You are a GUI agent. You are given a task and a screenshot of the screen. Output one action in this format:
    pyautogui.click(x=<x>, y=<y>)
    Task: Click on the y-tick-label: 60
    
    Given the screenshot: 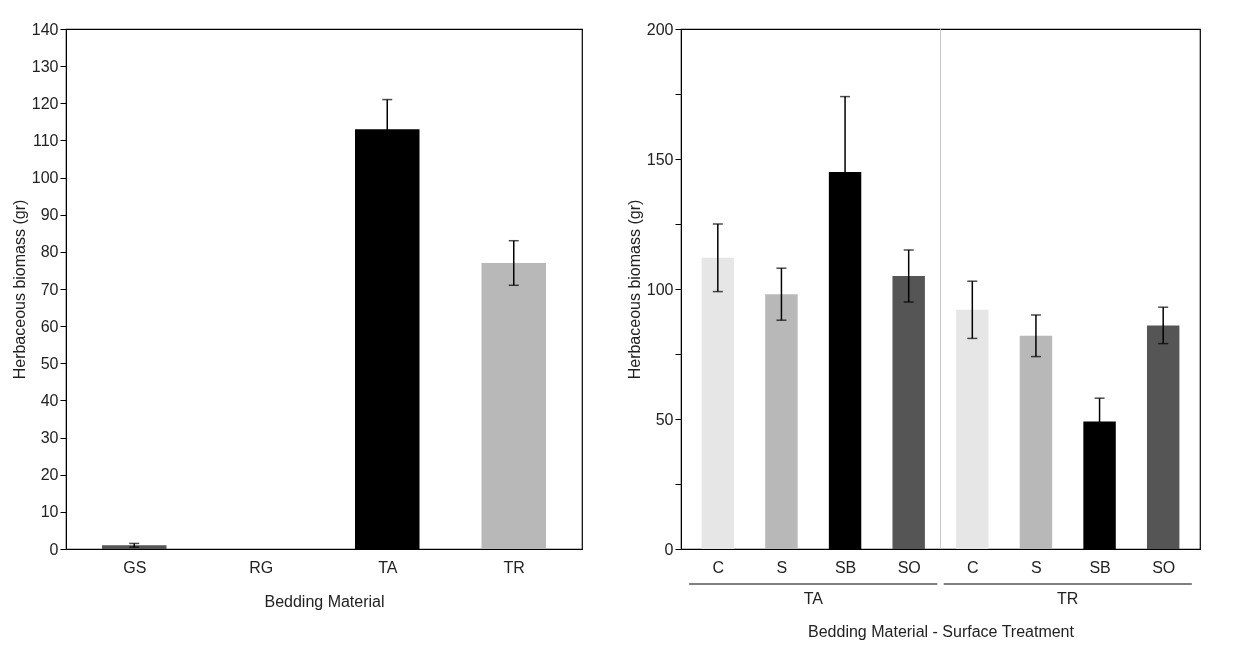 What is the action you would take?
    pyautogui.click(x=49, y=326)
    